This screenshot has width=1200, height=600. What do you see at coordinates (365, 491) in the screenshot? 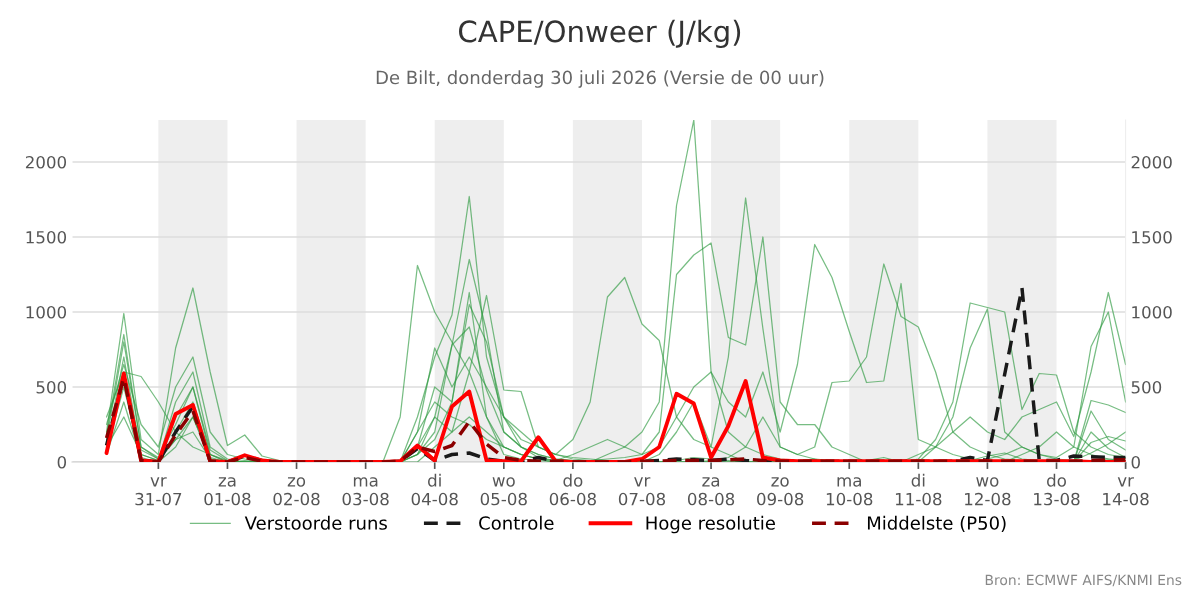
I see `x-tick-label: ma 03-08` at bounding box center [365, 491].